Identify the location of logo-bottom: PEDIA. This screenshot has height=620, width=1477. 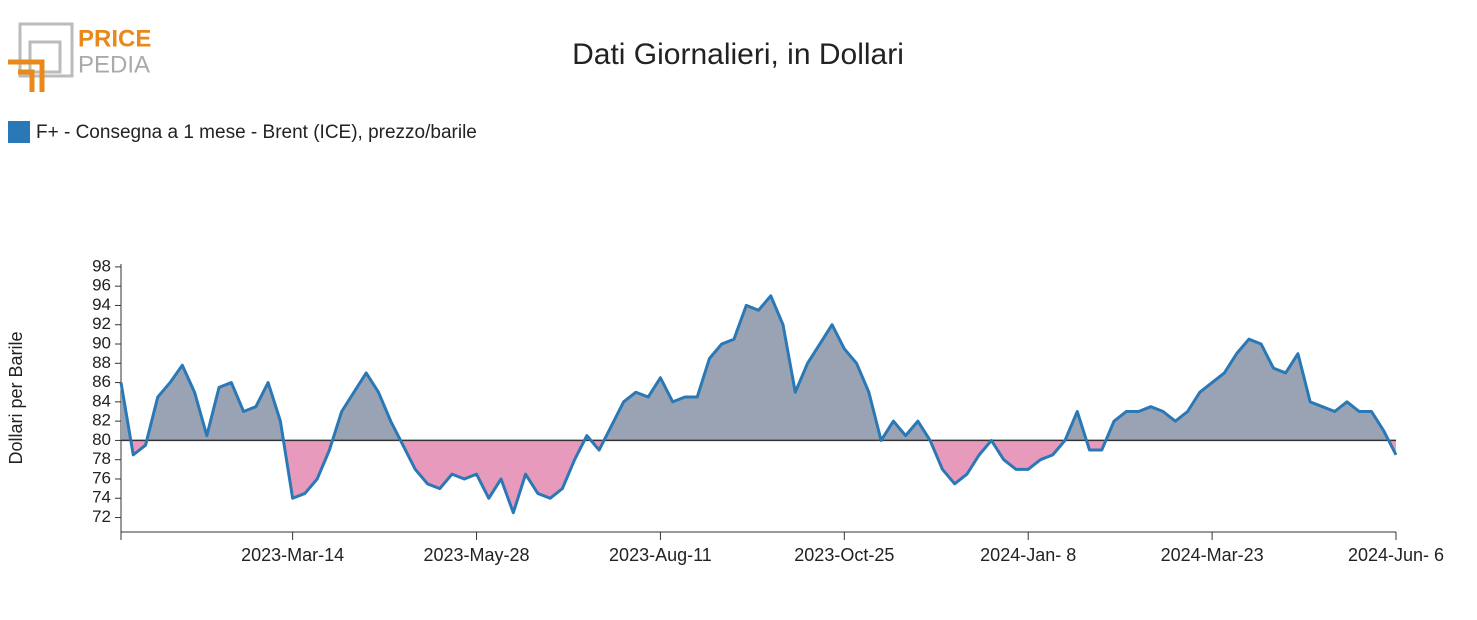
(114, 64).